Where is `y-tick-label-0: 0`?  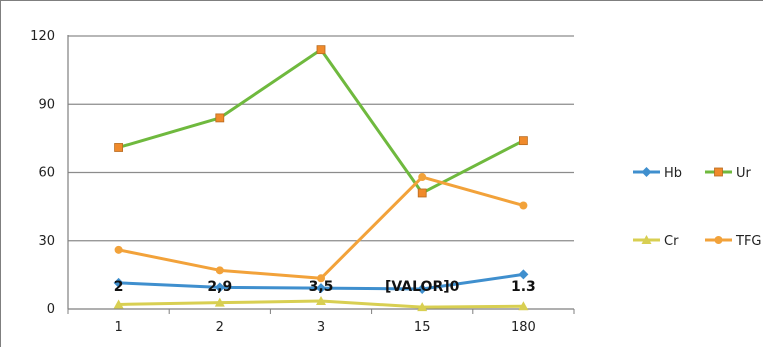
y-tick-label-0: 0 is located at coordinates (51, 309).